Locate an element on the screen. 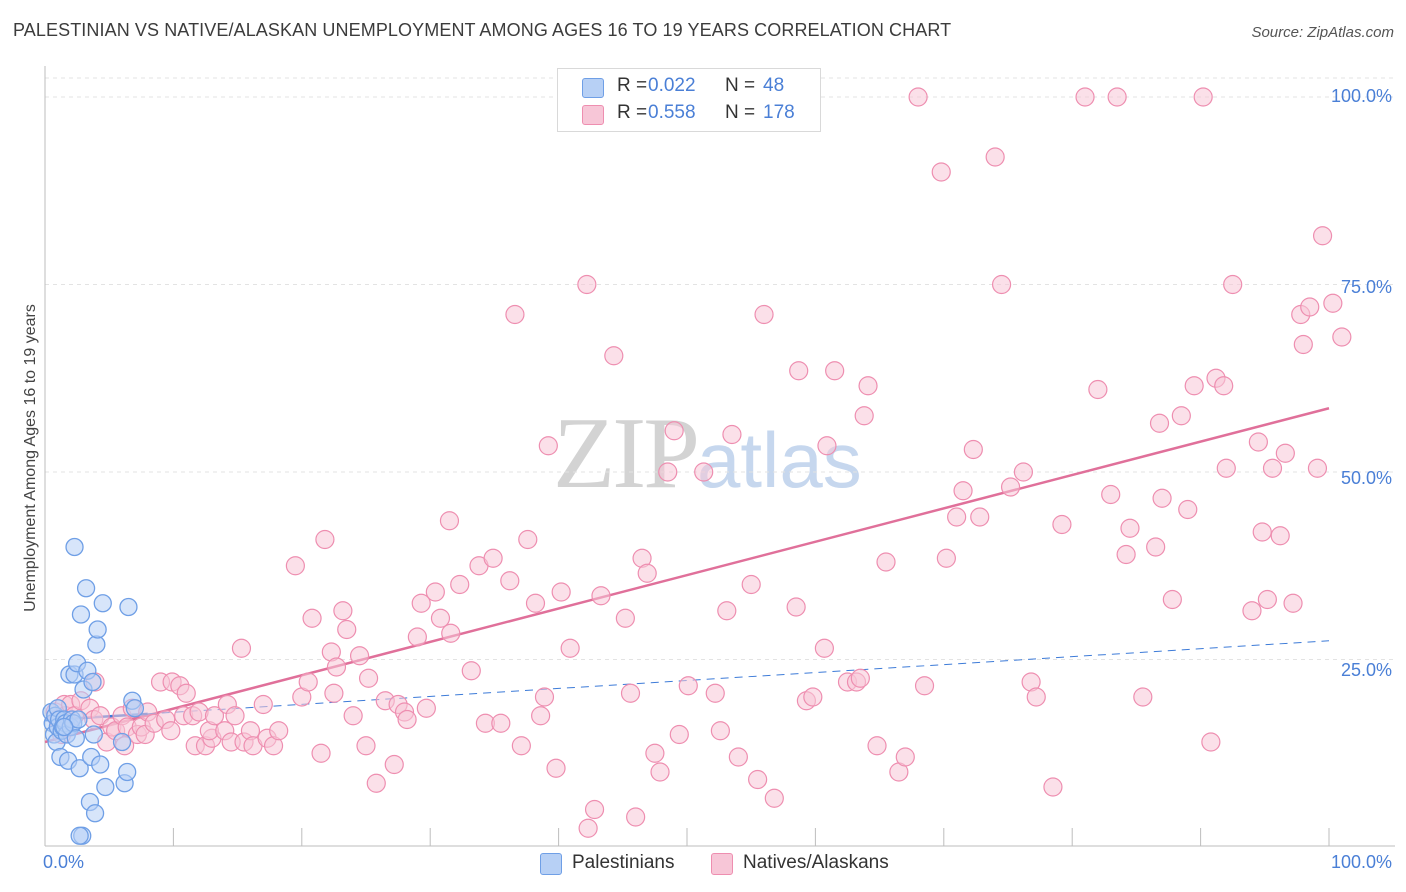 The width and height of the screenshot is (1406, 892). y-axis-label: Unemployment Among Ages 16 to 19 years is located at coordinates (30, 458).